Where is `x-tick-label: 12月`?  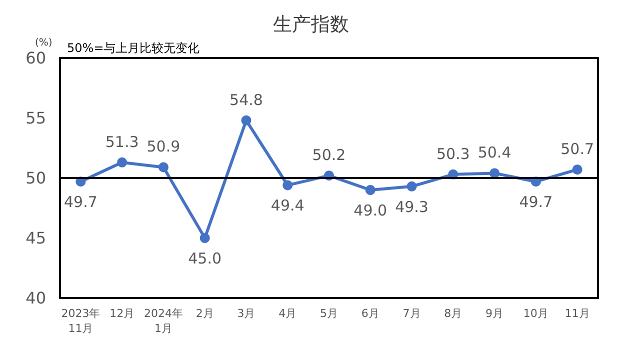
x-tick-label: 12月 is located at coordinates (122, 313).